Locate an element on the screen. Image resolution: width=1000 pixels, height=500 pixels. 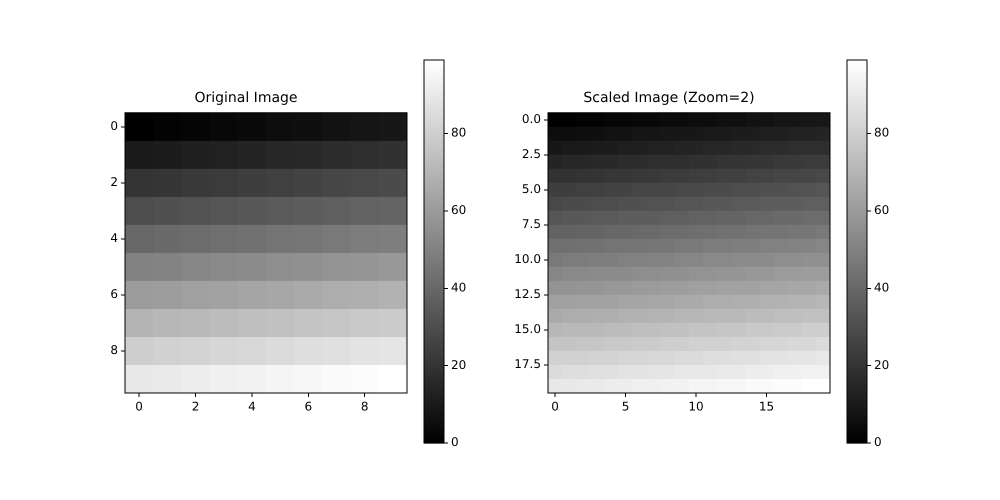
y-tick-label: 7.5 is located at coordinates (531, 224).